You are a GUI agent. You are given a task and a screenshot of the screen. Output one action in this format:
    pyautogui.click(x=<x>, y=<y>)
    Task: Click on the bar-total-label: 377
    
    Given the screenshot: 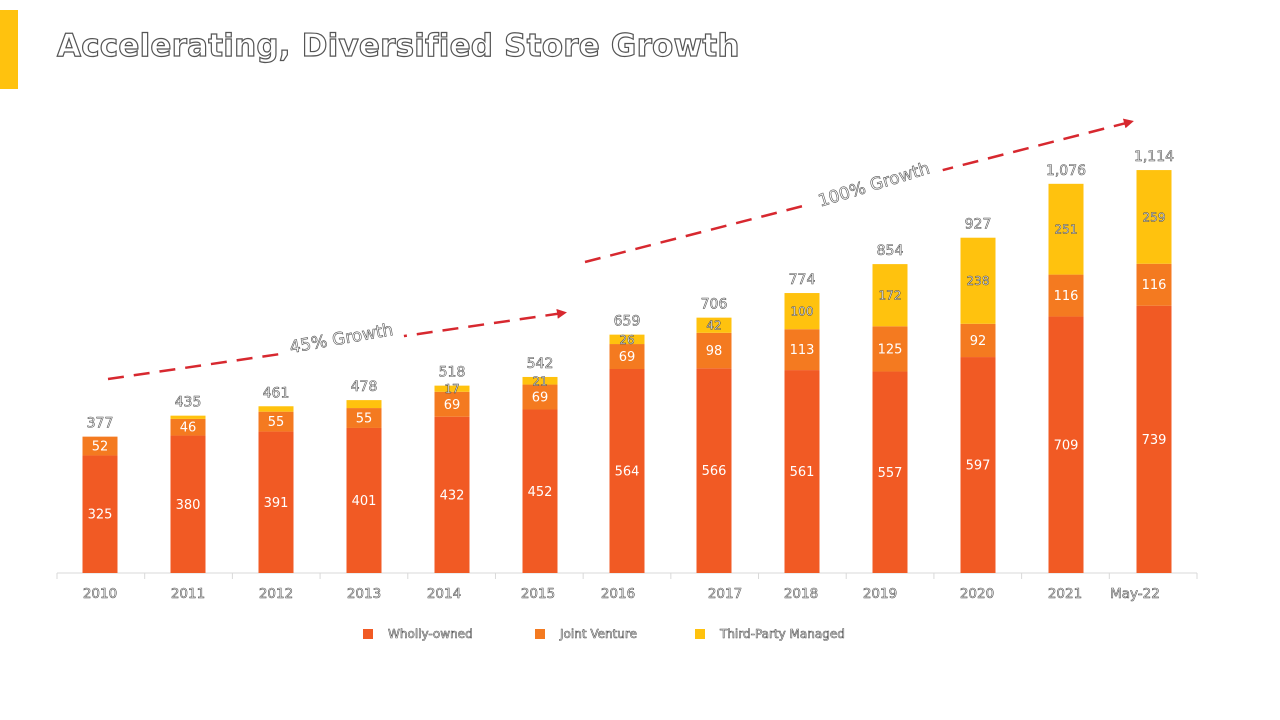 What is the action you would take?
    pyautogui.click(x=100, y=424)
    